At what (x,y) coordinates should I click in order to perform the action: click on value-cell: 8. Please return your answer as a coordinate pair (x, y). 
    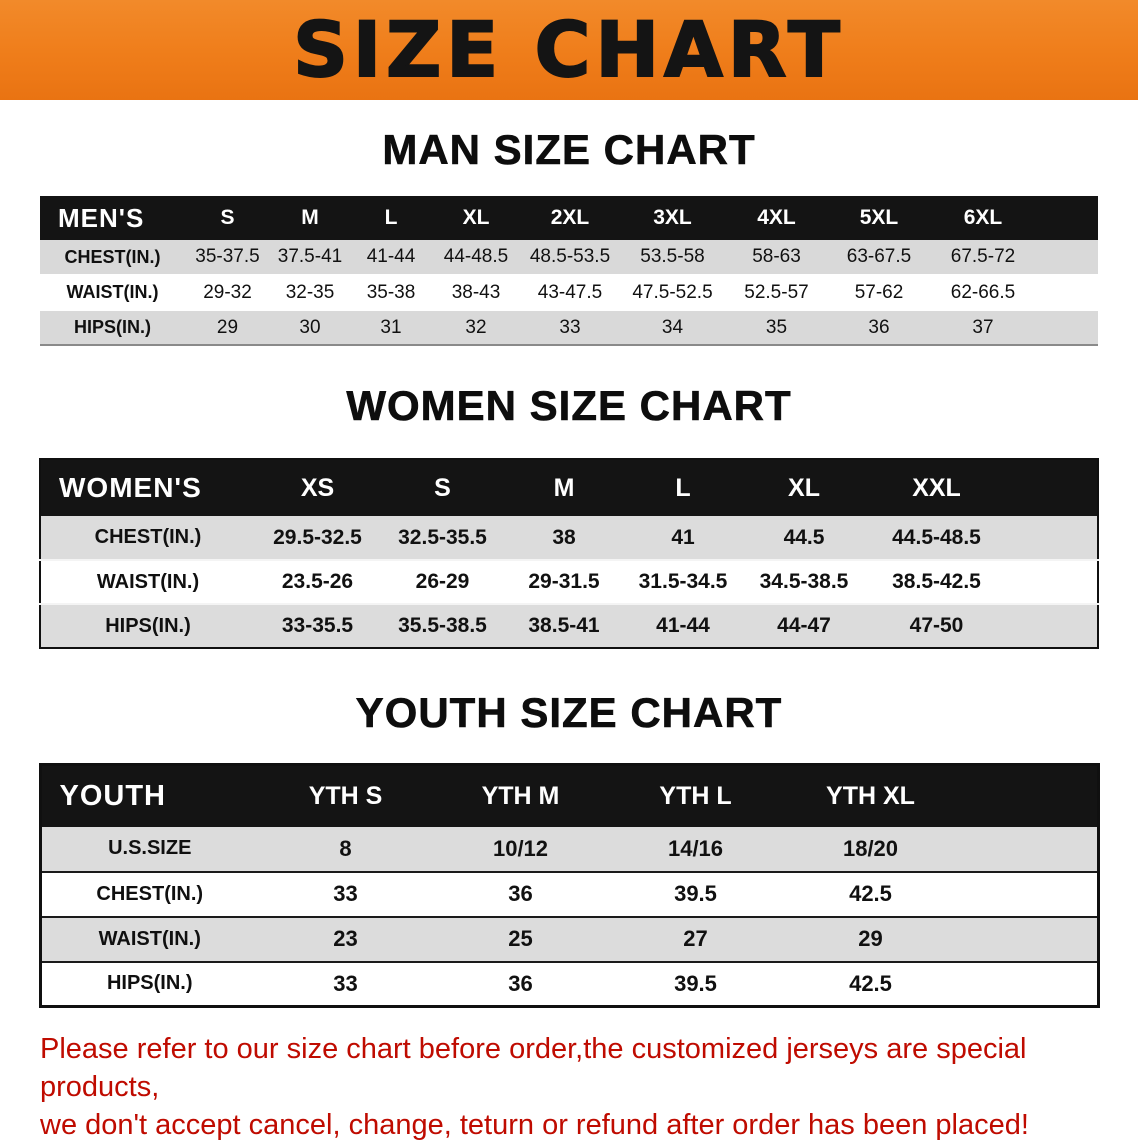
    Looking at the image, I should click on (345, 848).